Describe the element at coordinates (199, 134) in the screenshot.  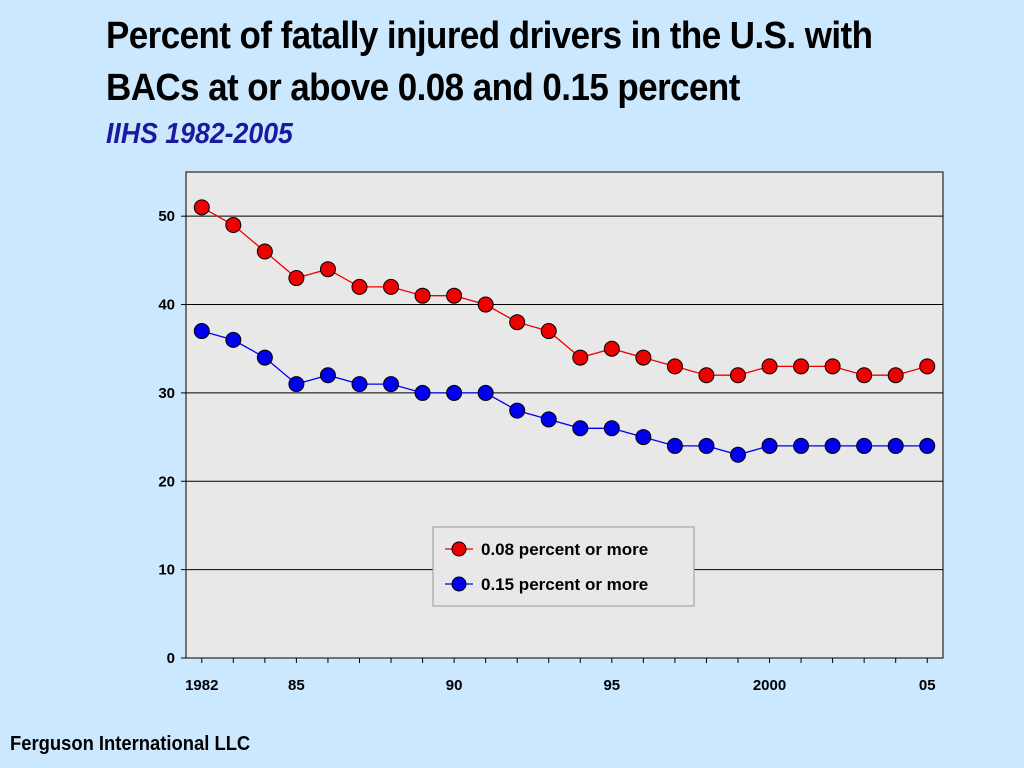
I see `page-subtitle: IIHS 1982-2005` at that location.